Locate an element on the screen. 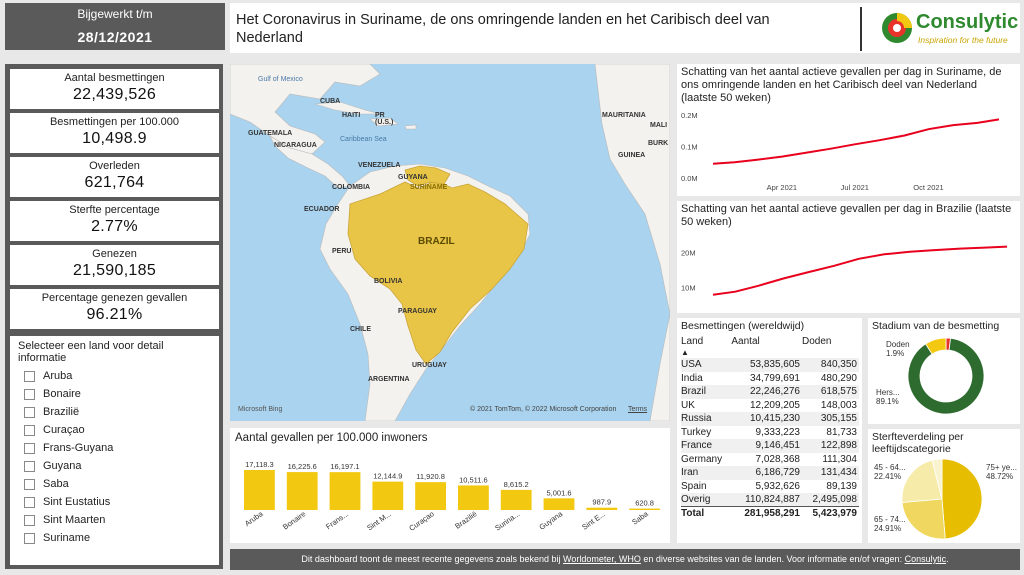  donut-status-chart is located at coordinates (946, 376).